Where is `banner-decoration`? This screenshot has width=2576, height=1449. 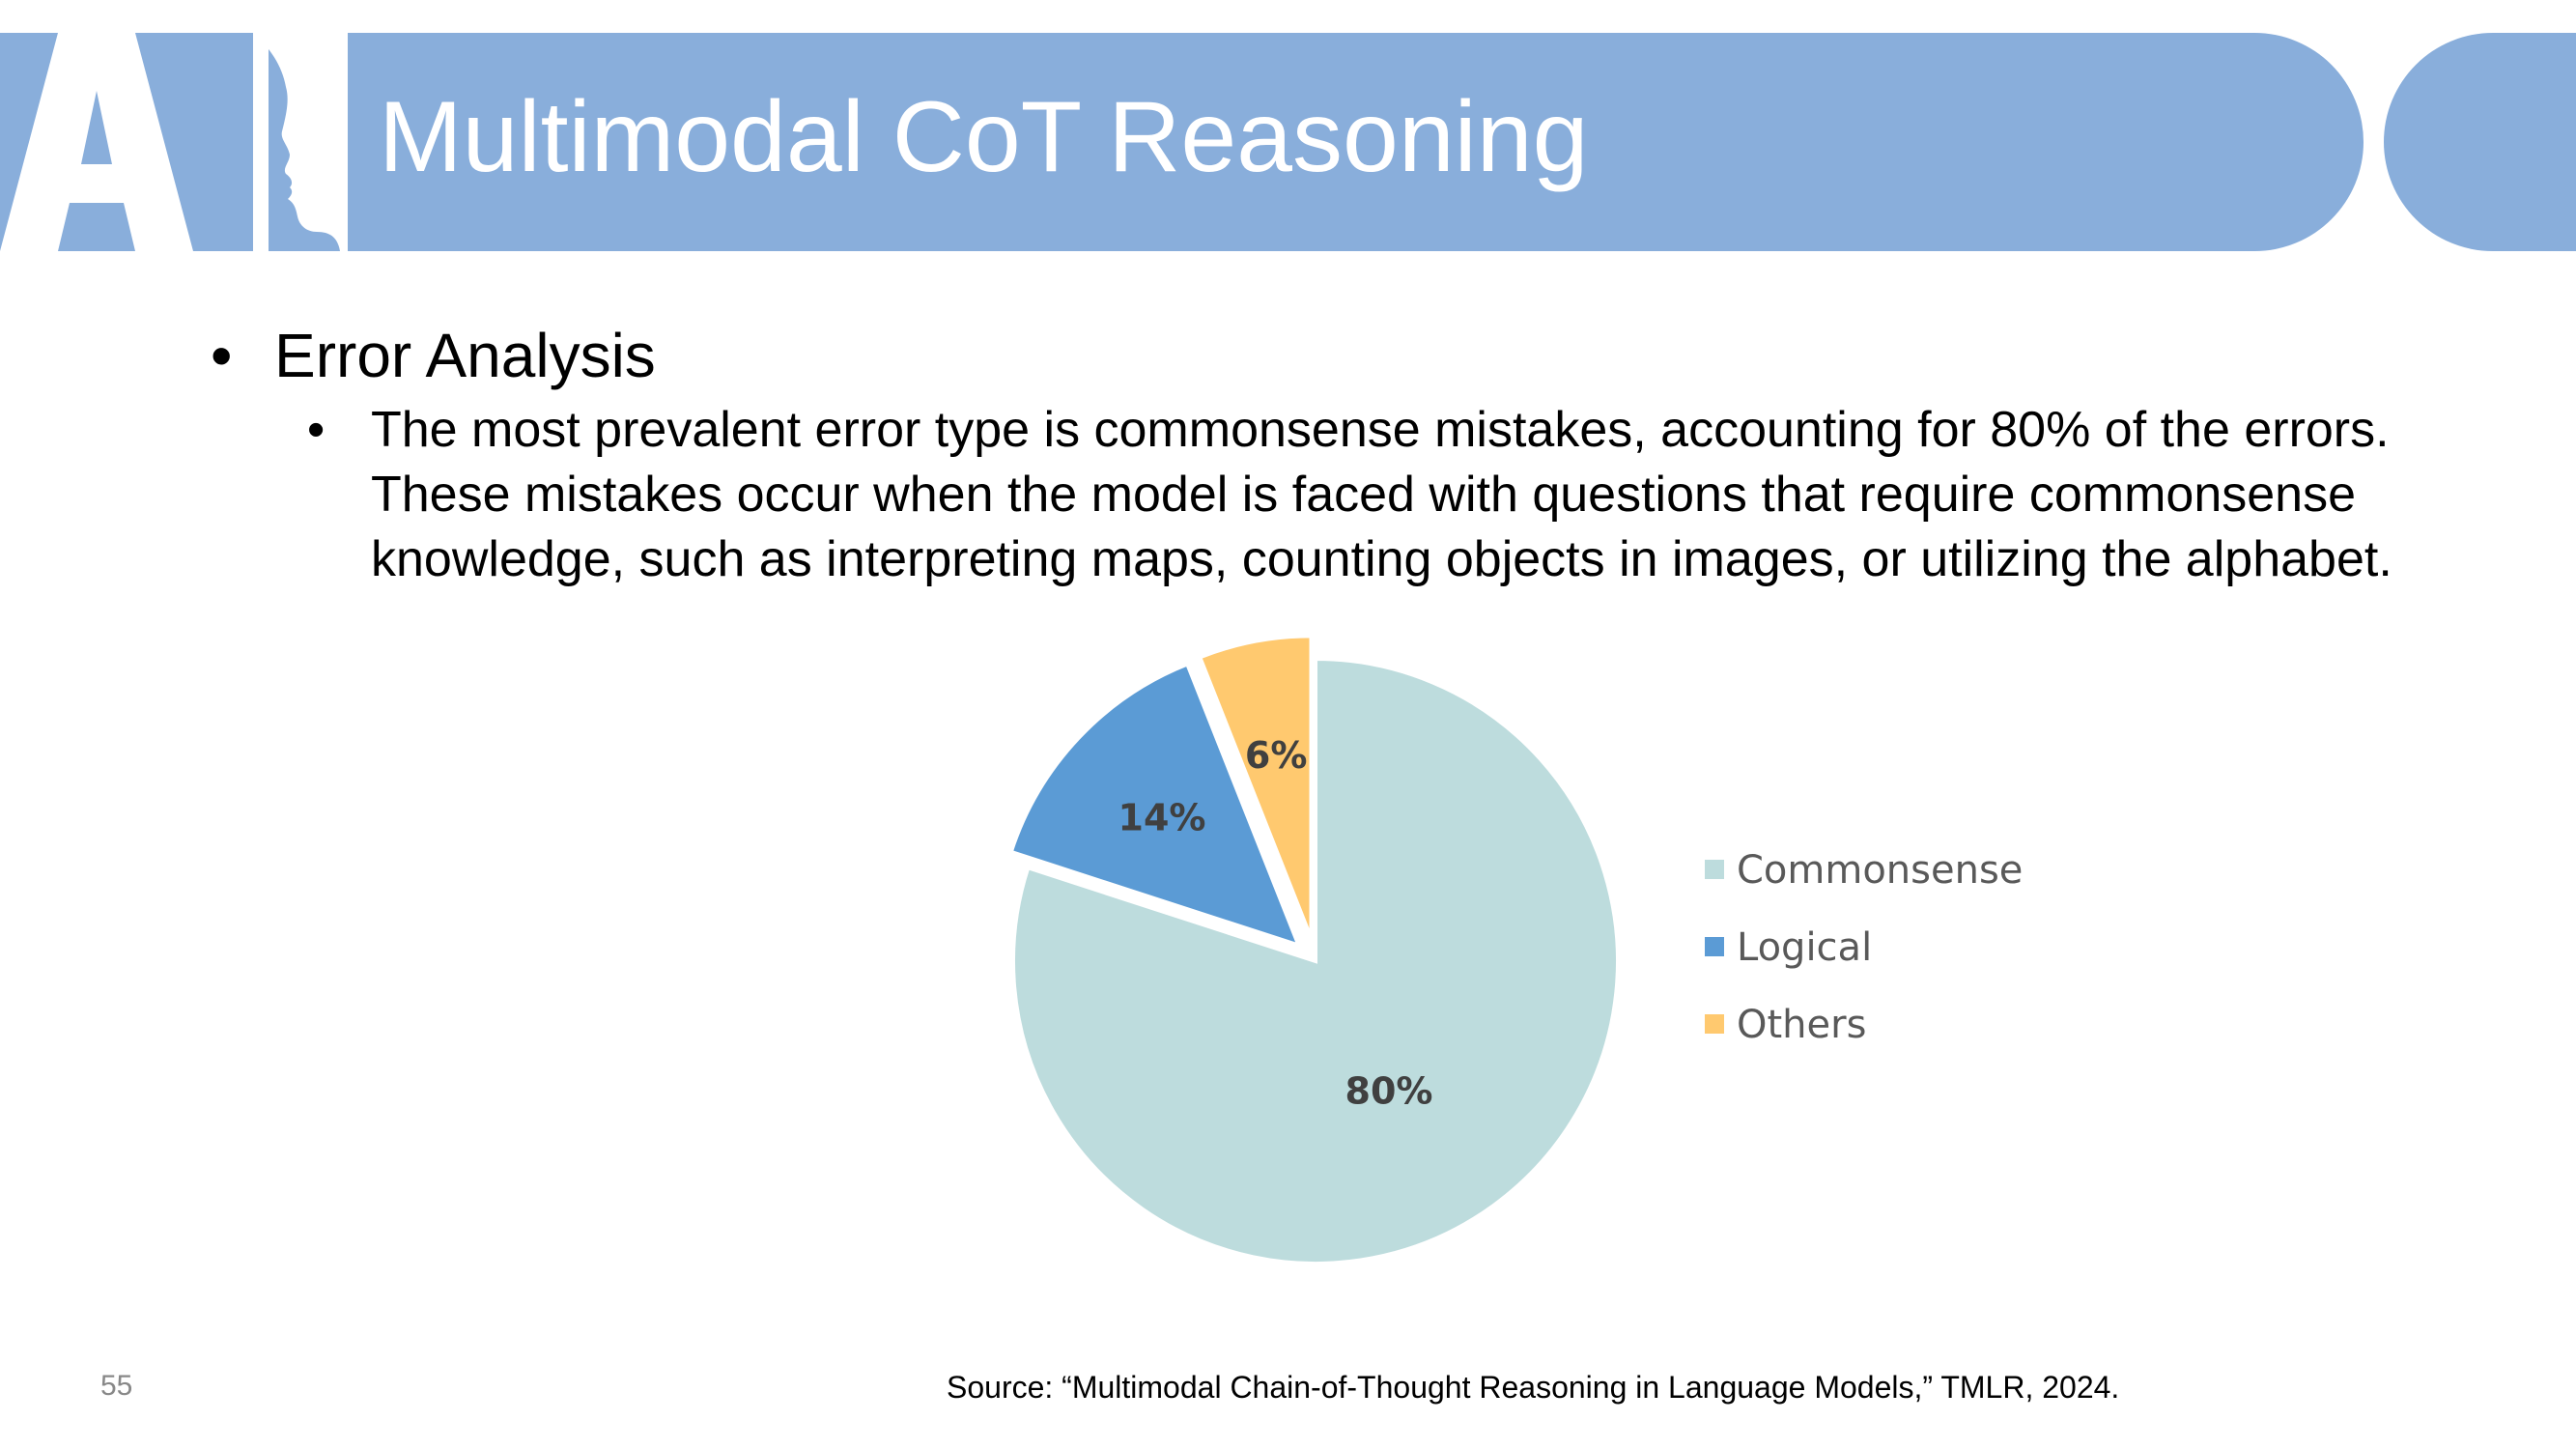
banner-decoration is located at coordinates (2480, 142).